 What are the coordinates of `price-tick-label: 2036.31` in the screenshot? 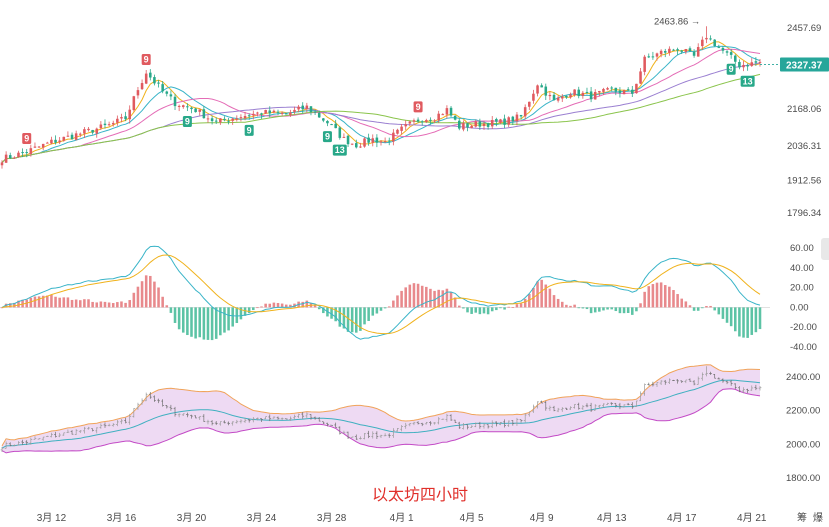 It's located at (804, 146).